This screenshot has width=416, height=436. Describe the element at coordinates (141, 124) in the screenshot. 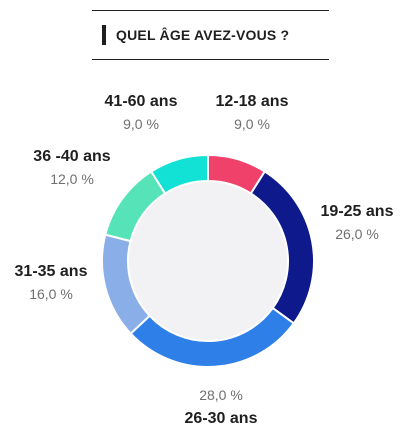

I see `label-41-60-value: 9,0 %` at that location.